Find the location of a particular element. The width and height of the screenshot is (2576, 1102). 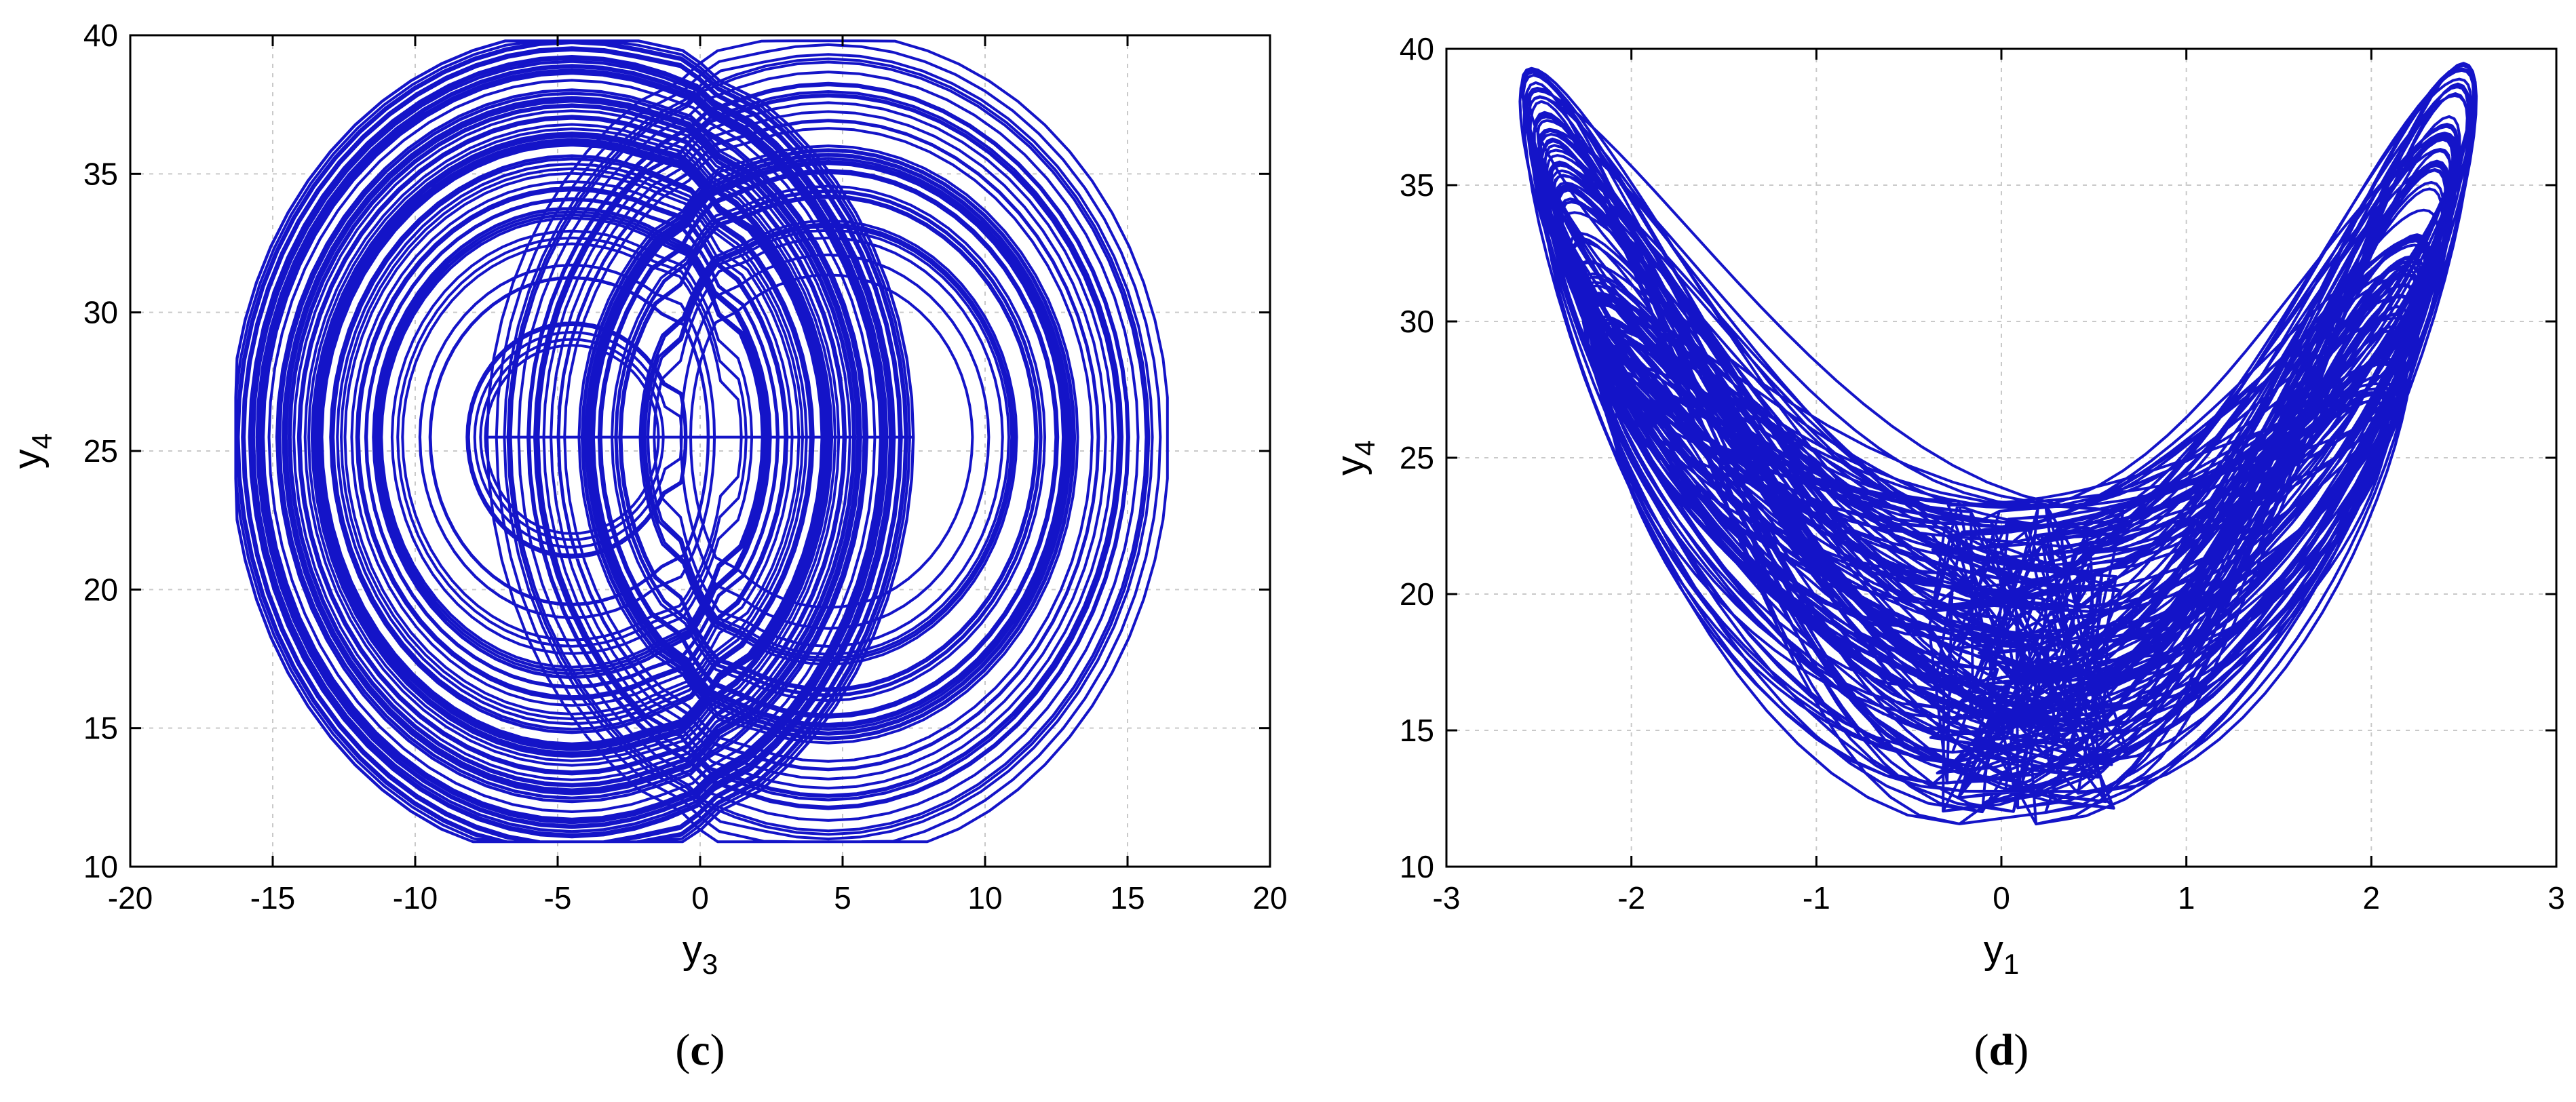

x-tick-label: 2 is located at coordinates (2372, 898).